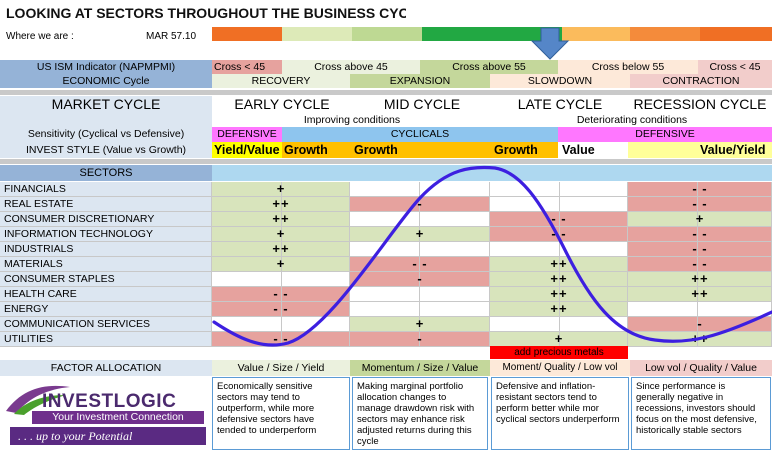 The width and height of the screenshot is (772, 452). I want to click on factor-cell: Low vol / Quality / Value, so click(701, 368).